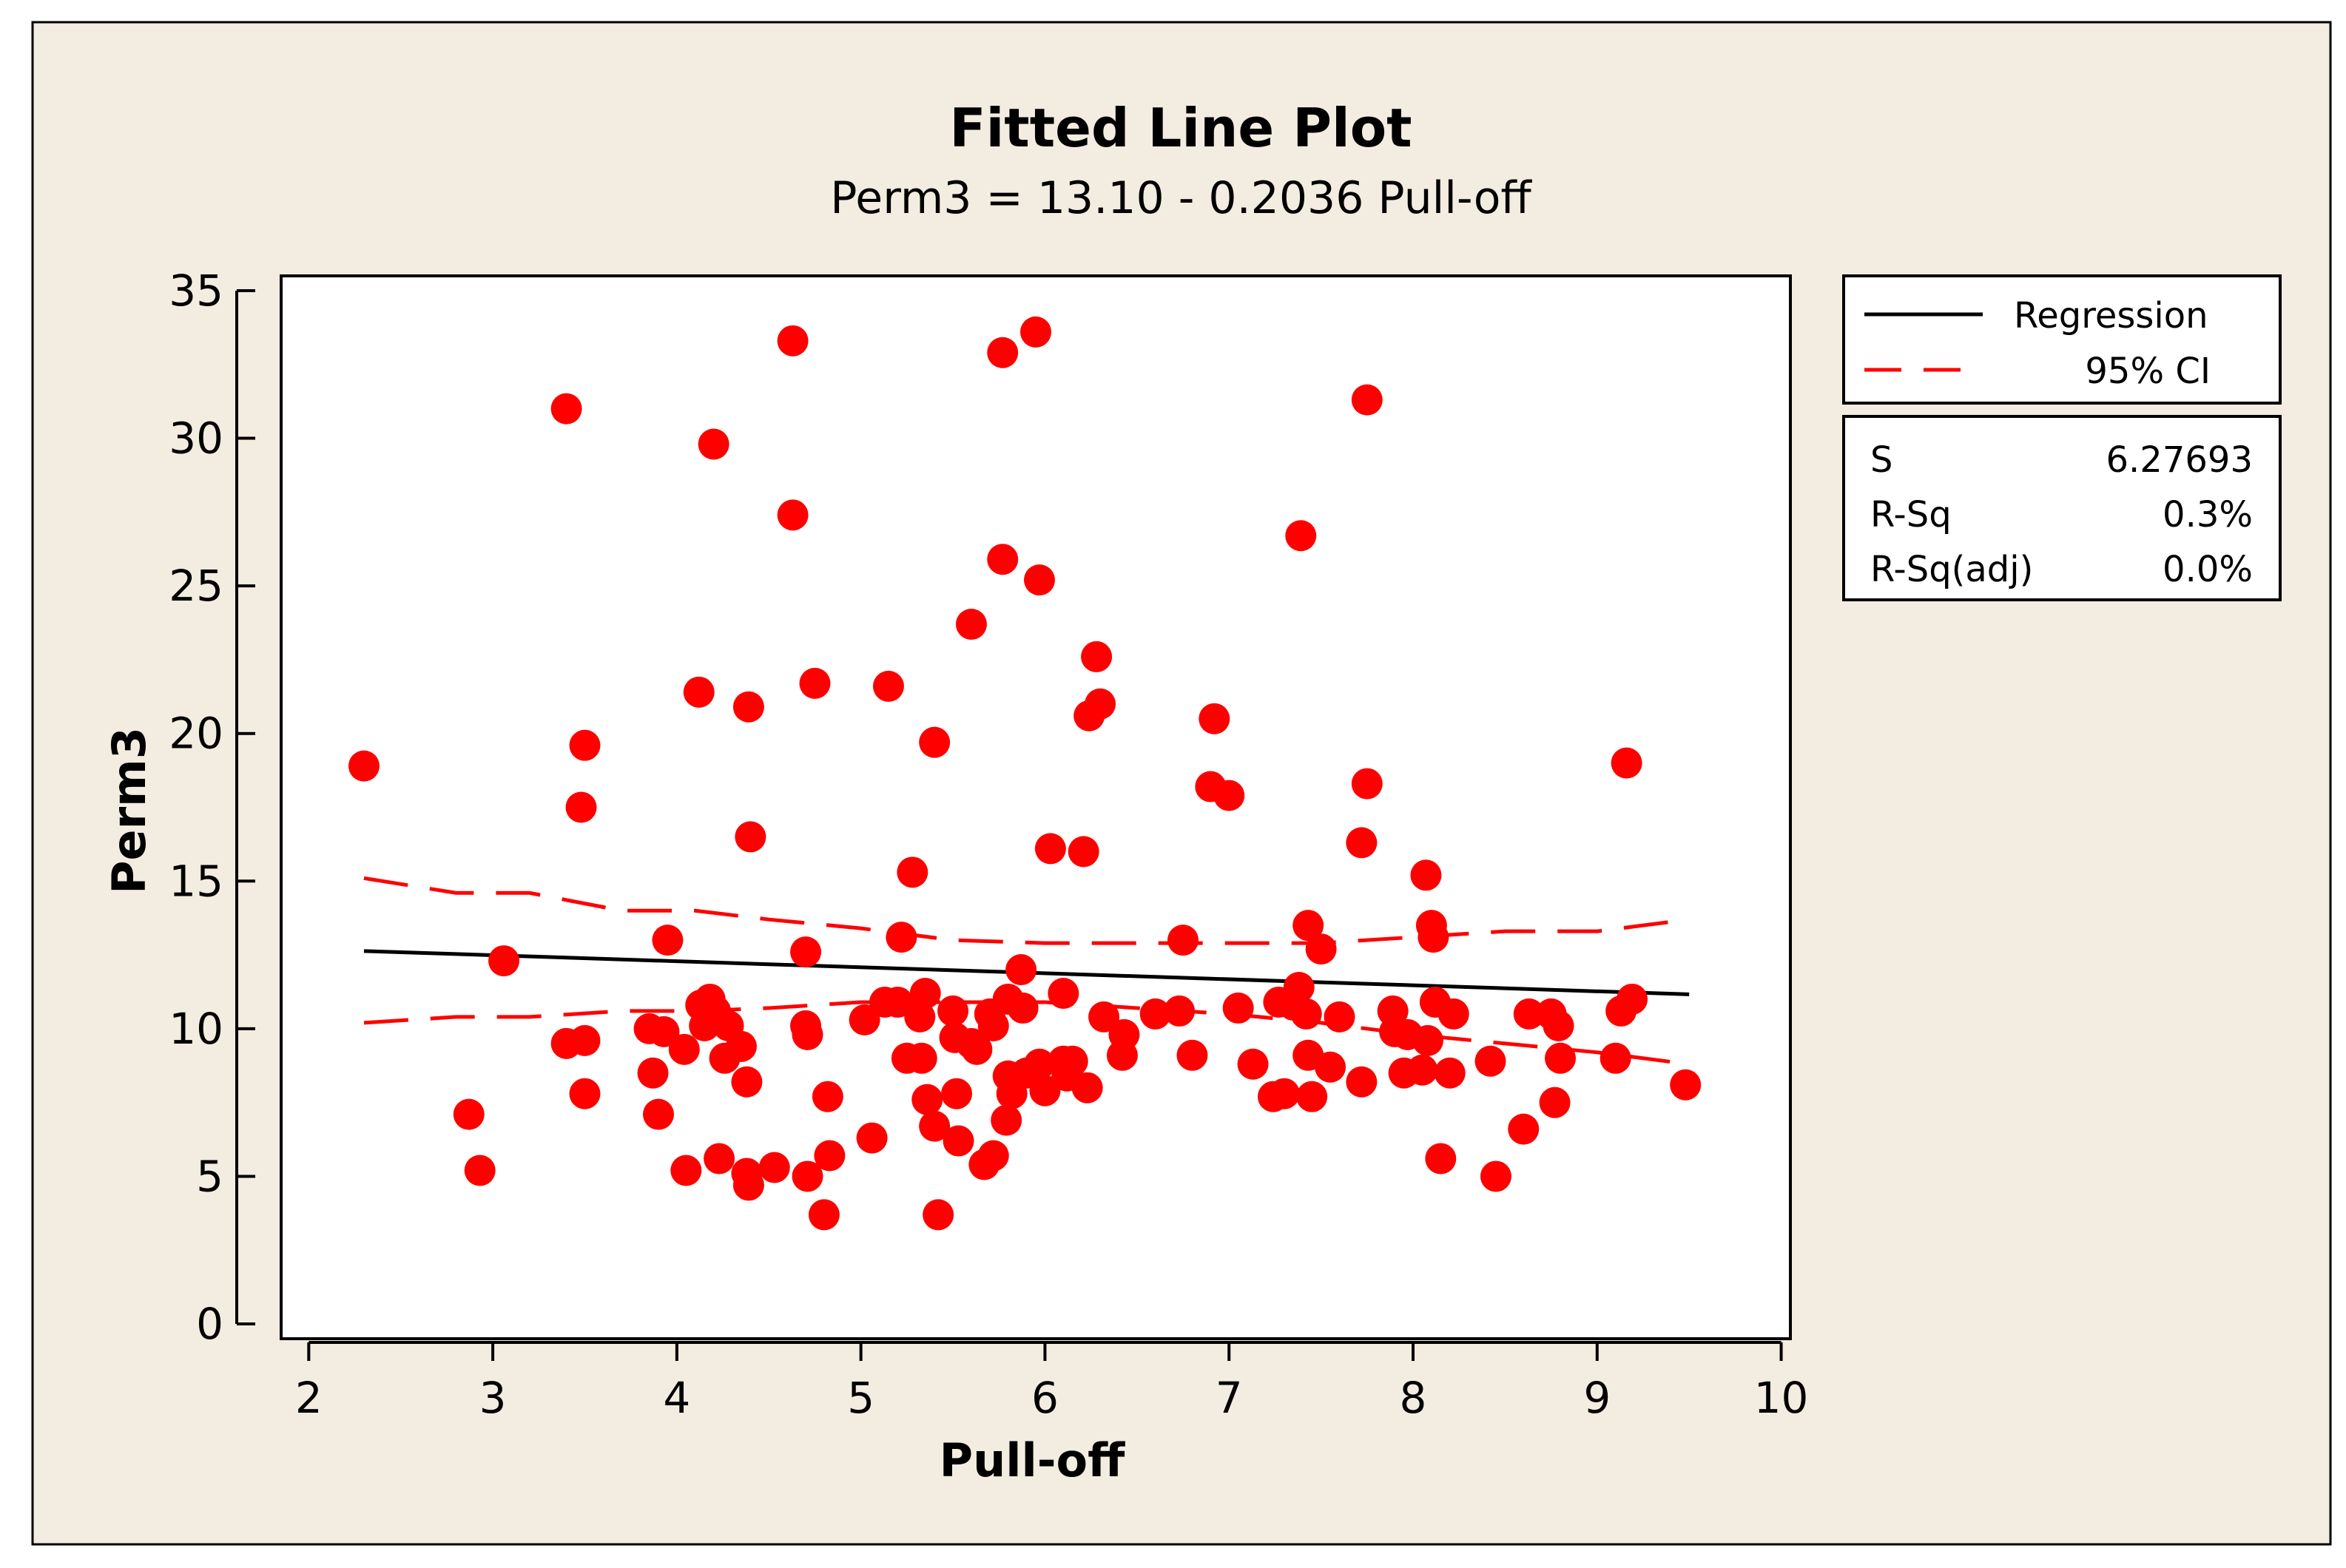 This screenshot has height=1568, width=2346. I want to click on x-axis: 2 3 4 5 6 7 8 9 10, so click(1052, 1382).